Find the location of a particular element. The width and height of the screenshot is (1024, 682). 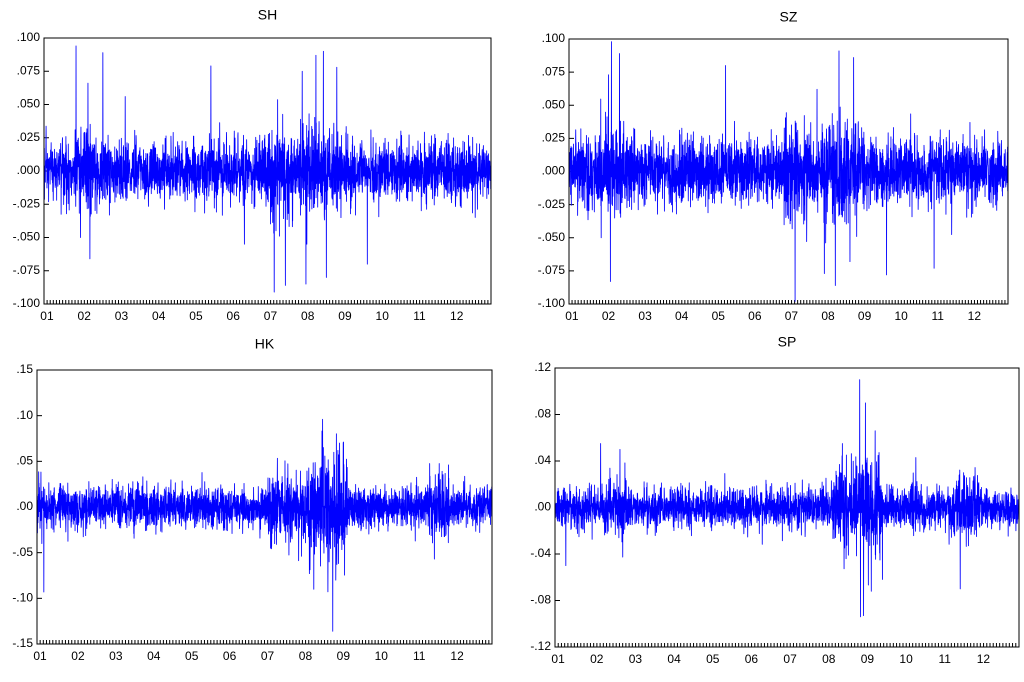

y-tick-label: .12 is located at coordinates (542, 367).